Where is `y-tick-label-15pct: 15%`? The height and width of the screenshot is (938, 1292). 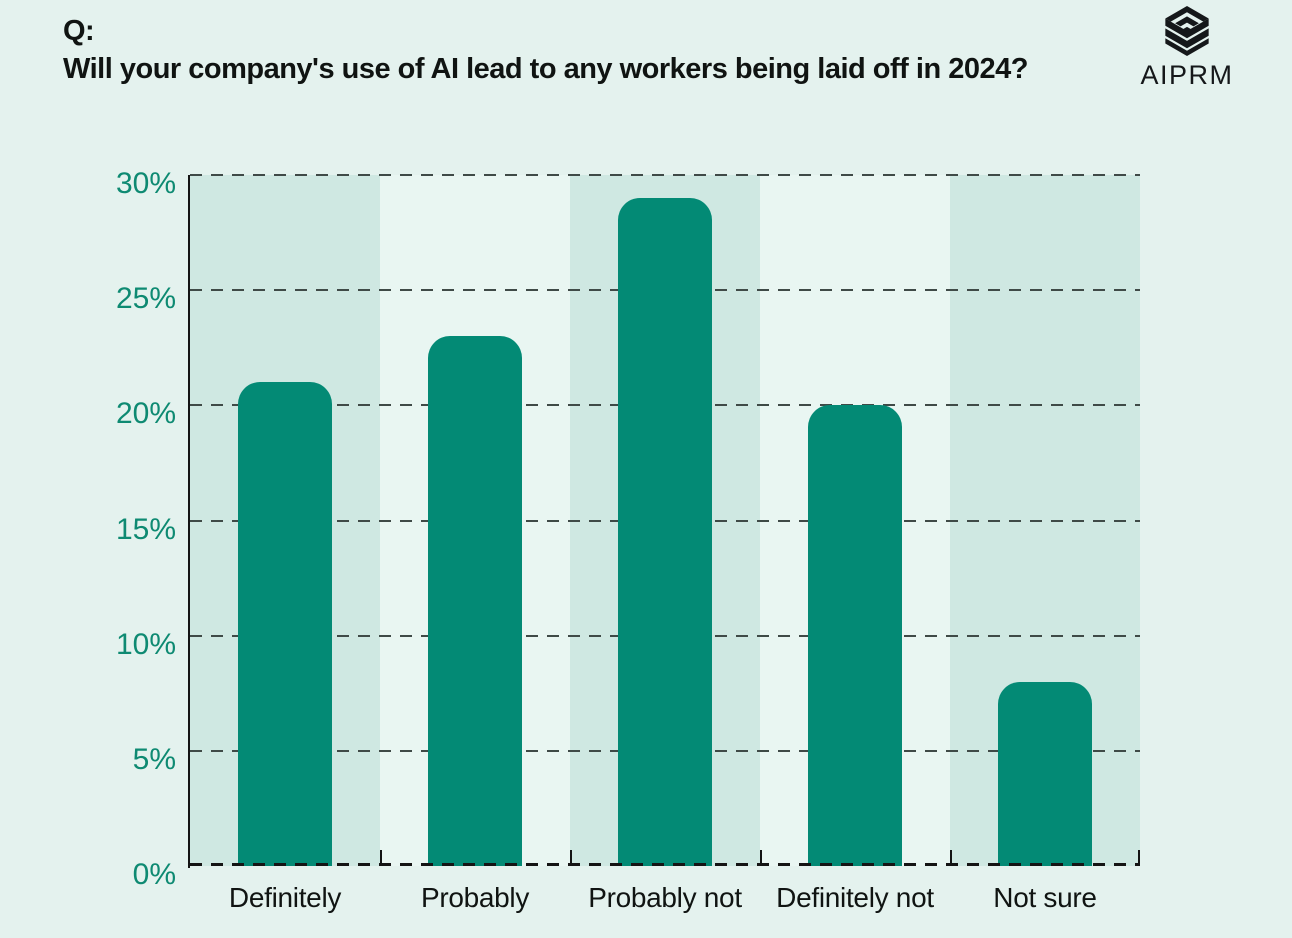 y-tick-label-15pct: 15% is located at coordinates (145, 529).